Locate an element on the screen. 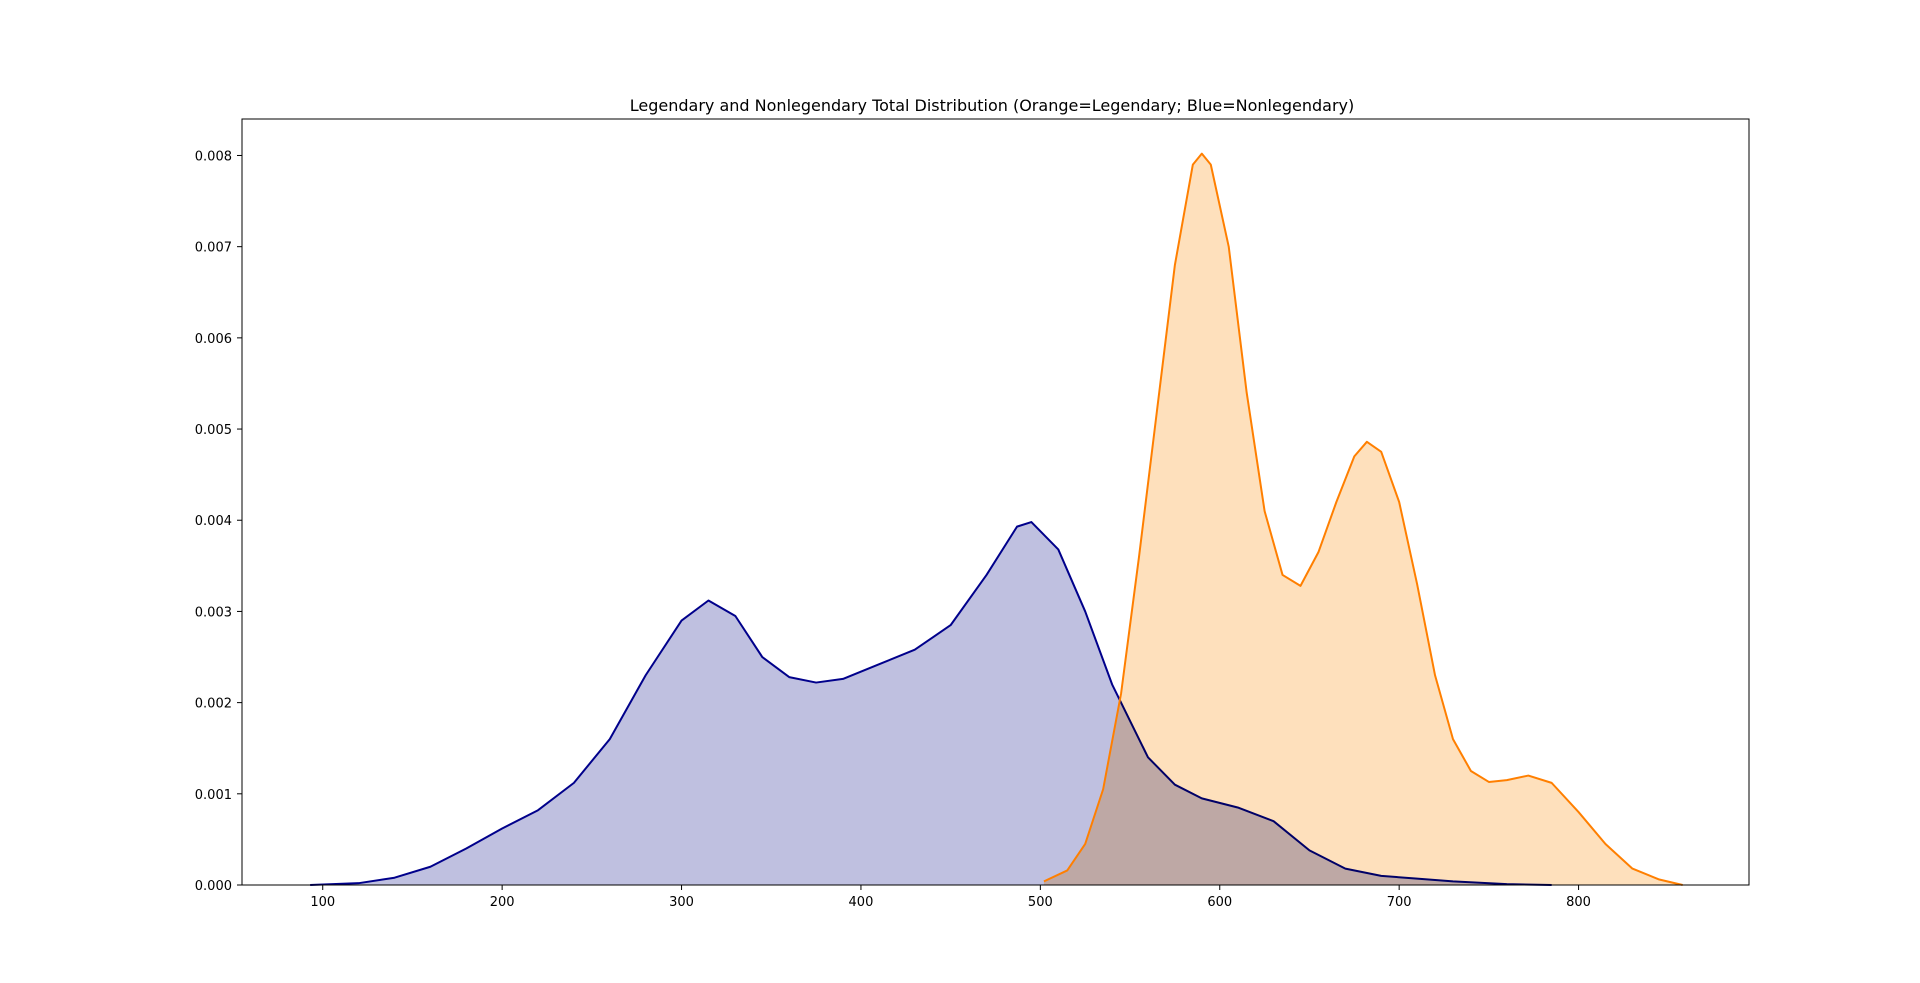 The width and height of the screenshot is (1920, 983). y-tick-label: 0.002 is located at coordinates (213, 704).